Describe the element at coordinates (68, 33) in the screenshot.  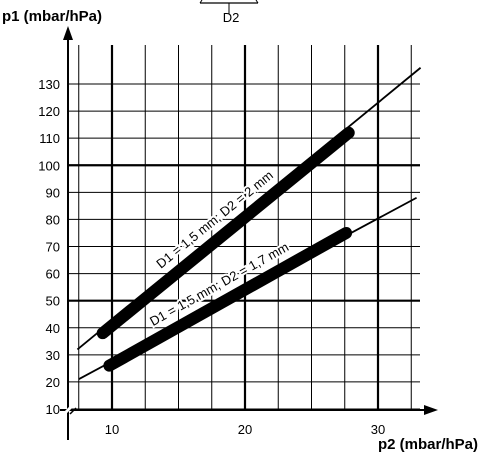
I see `y-axis-arrow` at that location.